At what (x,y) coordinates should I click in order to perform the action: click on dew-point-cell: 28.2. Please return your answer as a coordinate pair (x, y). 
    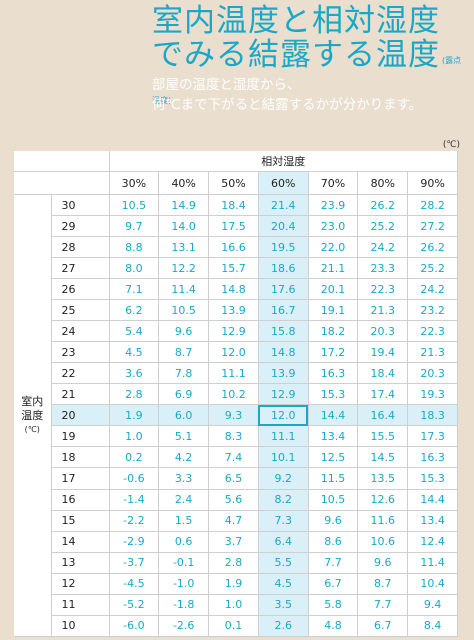
    Looking at the image, I should click on (432, 205).